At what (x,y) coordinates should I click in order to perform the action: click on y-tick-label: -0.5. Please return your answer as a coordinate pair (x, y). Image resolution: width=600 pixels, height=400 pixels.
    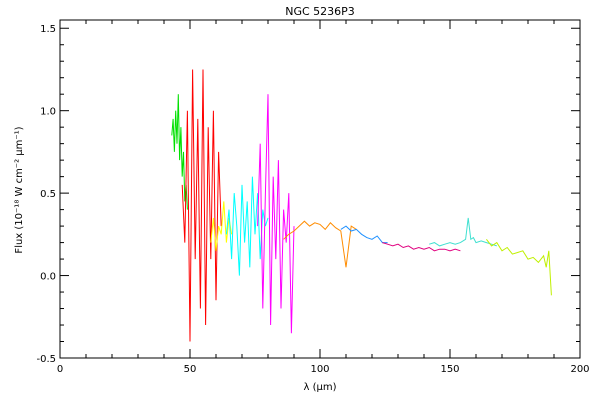
    Looking at the image, I should click on (46, 359).